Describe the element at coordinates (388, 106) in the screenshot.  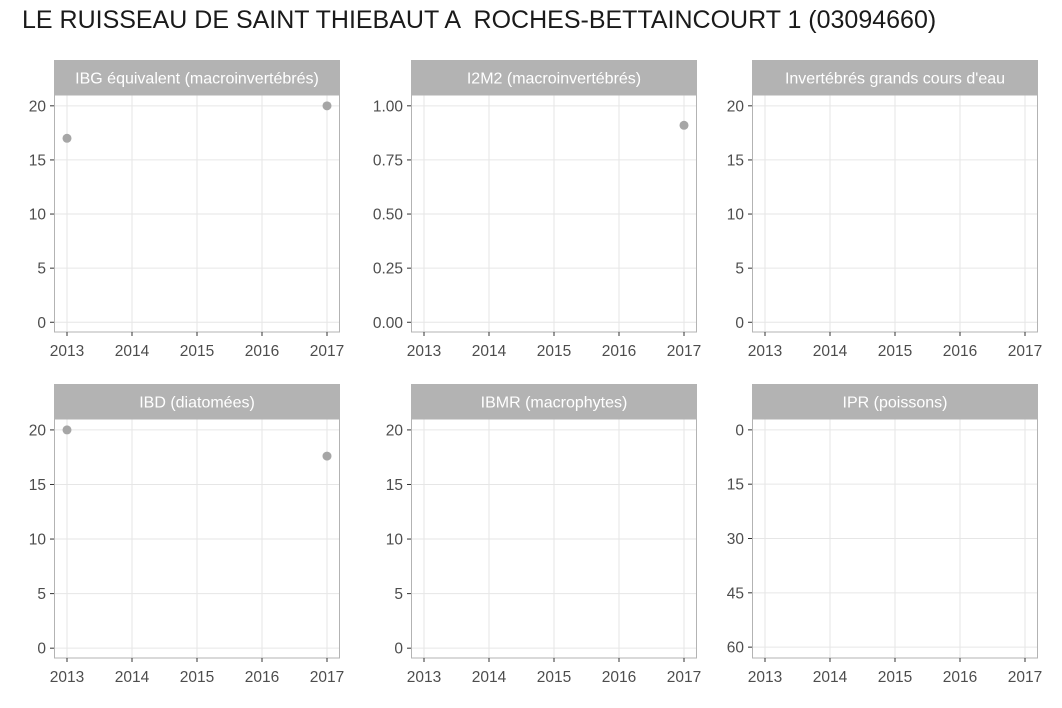
I see `y-tick-label: 1.00` at that location.